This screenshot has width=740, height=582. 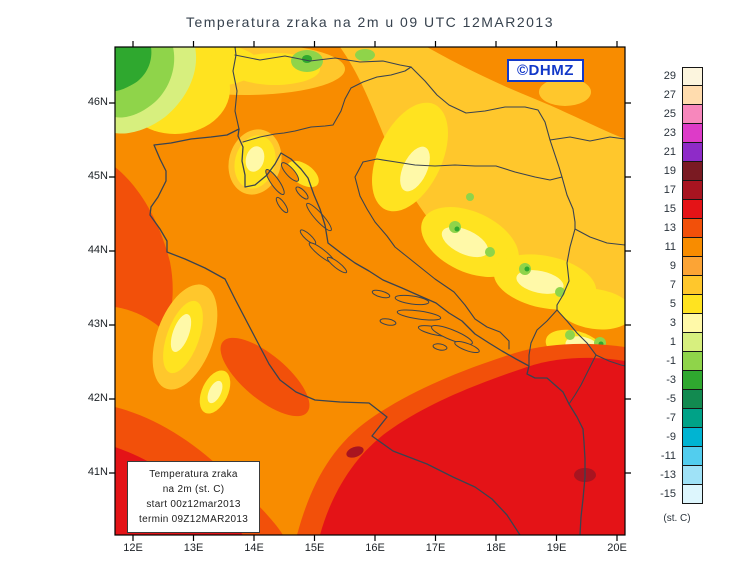 I want to click on legend-entry: 17, so click(x=677, y=190).